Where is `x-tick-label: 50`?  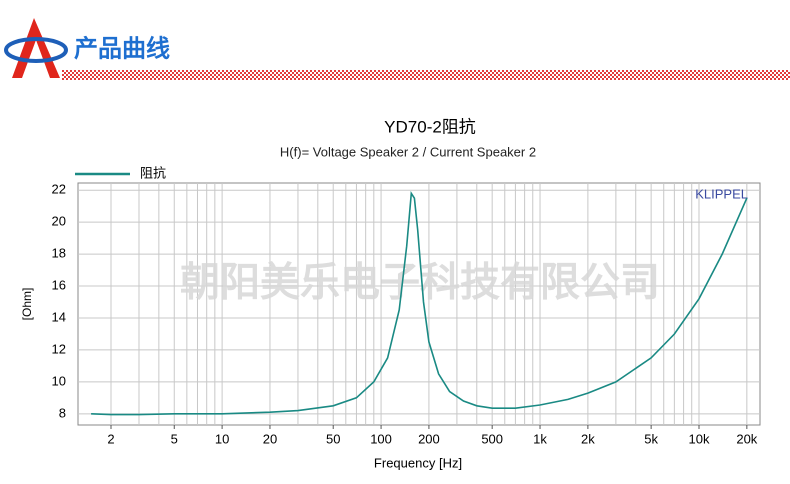 x-tick-label: 50 is located at coordinates (333, 438).